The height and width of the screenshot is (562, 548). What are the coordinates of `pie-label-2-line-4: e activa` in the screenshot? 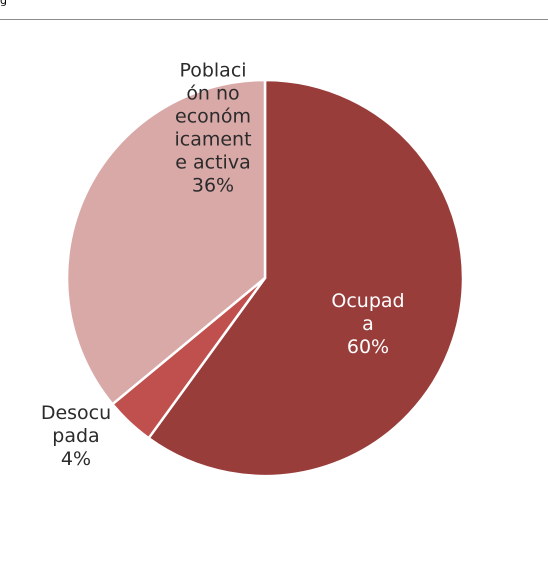 It's located at (212, 163).